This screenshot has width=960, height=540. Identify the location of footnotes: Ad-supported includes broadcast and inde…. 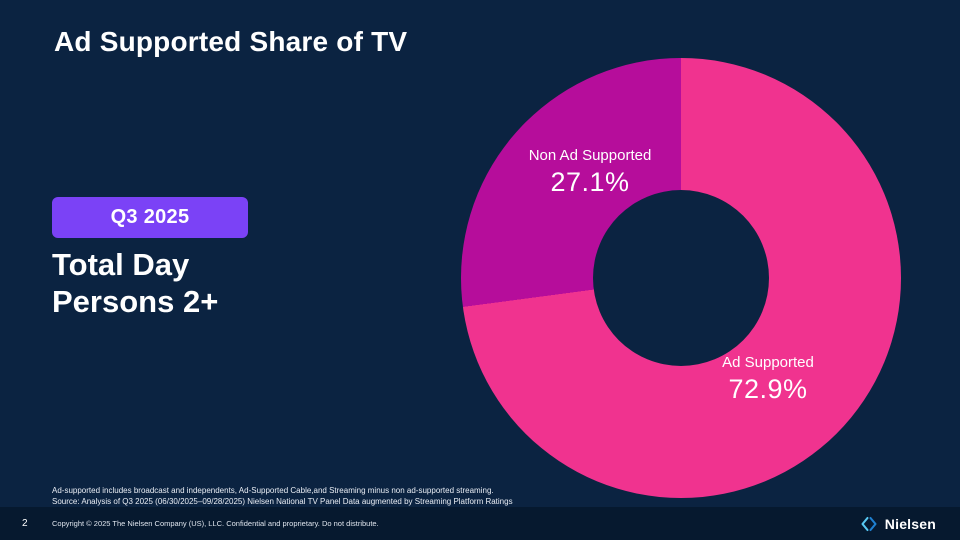
(282, 497).